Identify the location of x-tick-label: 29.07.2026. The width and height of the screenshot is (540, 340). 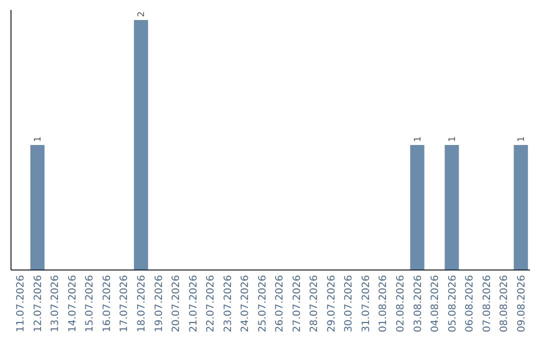
(332, 303).